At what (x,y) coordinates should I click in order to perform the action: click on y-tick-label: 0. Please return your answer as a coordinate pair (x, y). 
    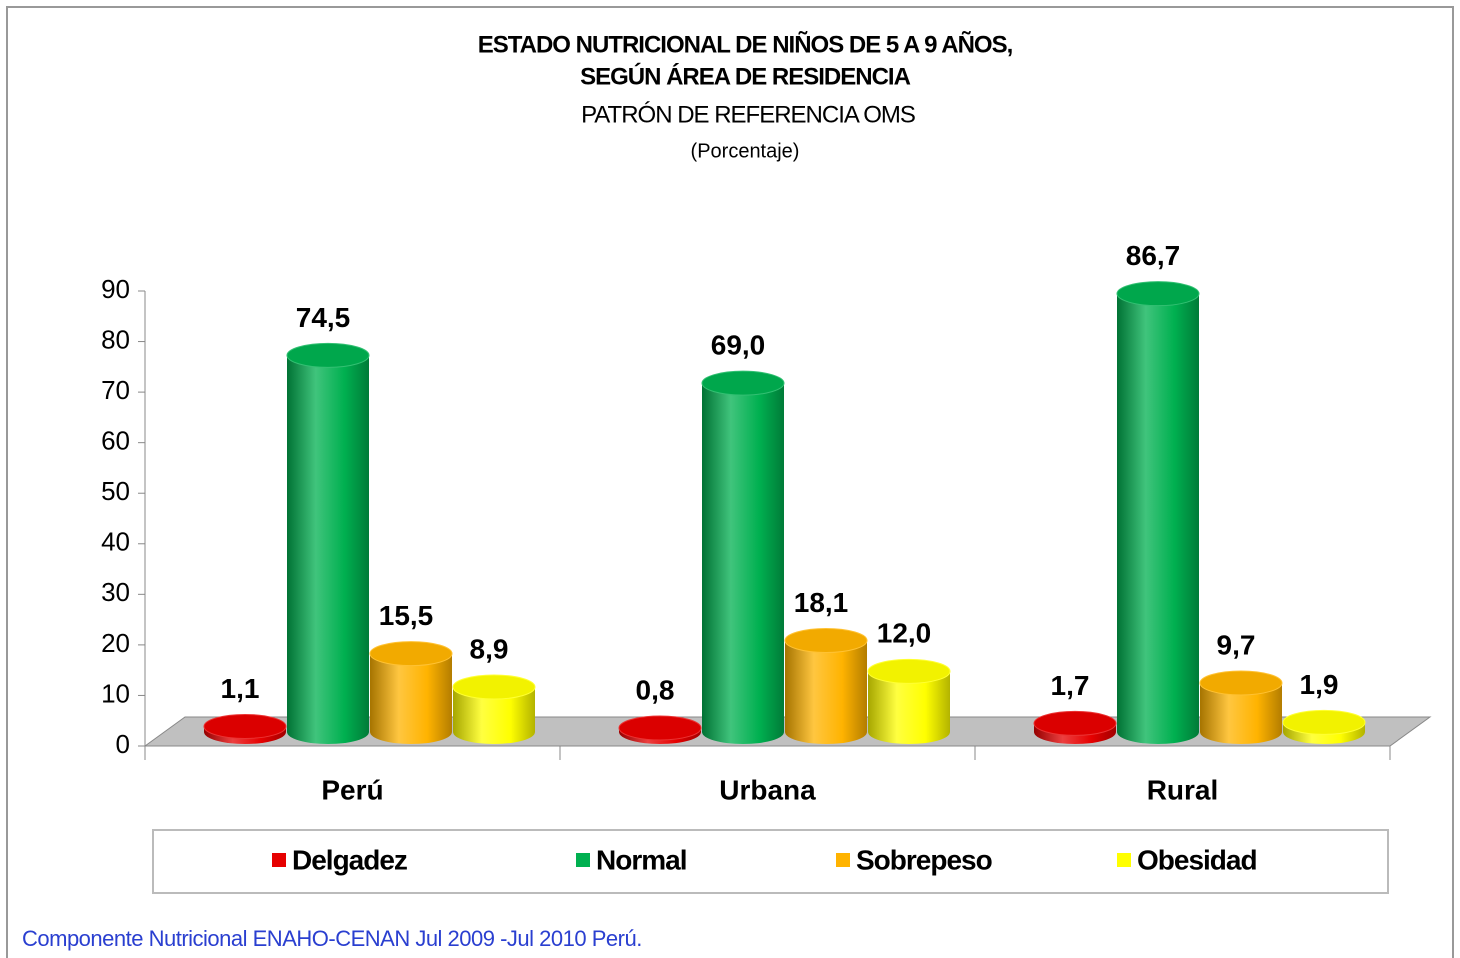
    Looking at the image, I should click on (123, 744).